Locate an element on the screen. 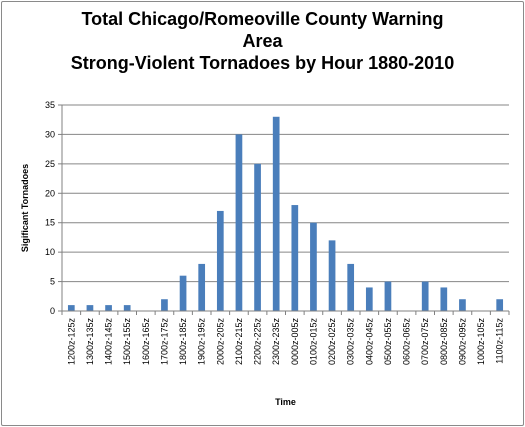  x-tick-label: 1100z-115z is located at coordinates (500, 341).